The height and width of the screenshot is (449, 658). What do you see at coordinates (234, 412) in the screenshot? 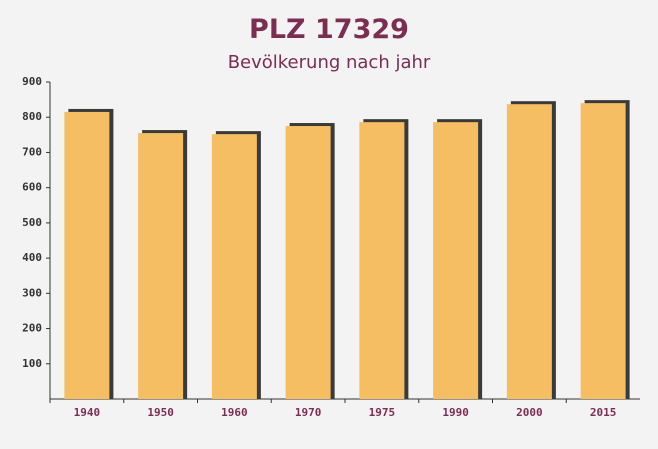
I see `x-tick-label: 1960` at bounding box center [234, 412].